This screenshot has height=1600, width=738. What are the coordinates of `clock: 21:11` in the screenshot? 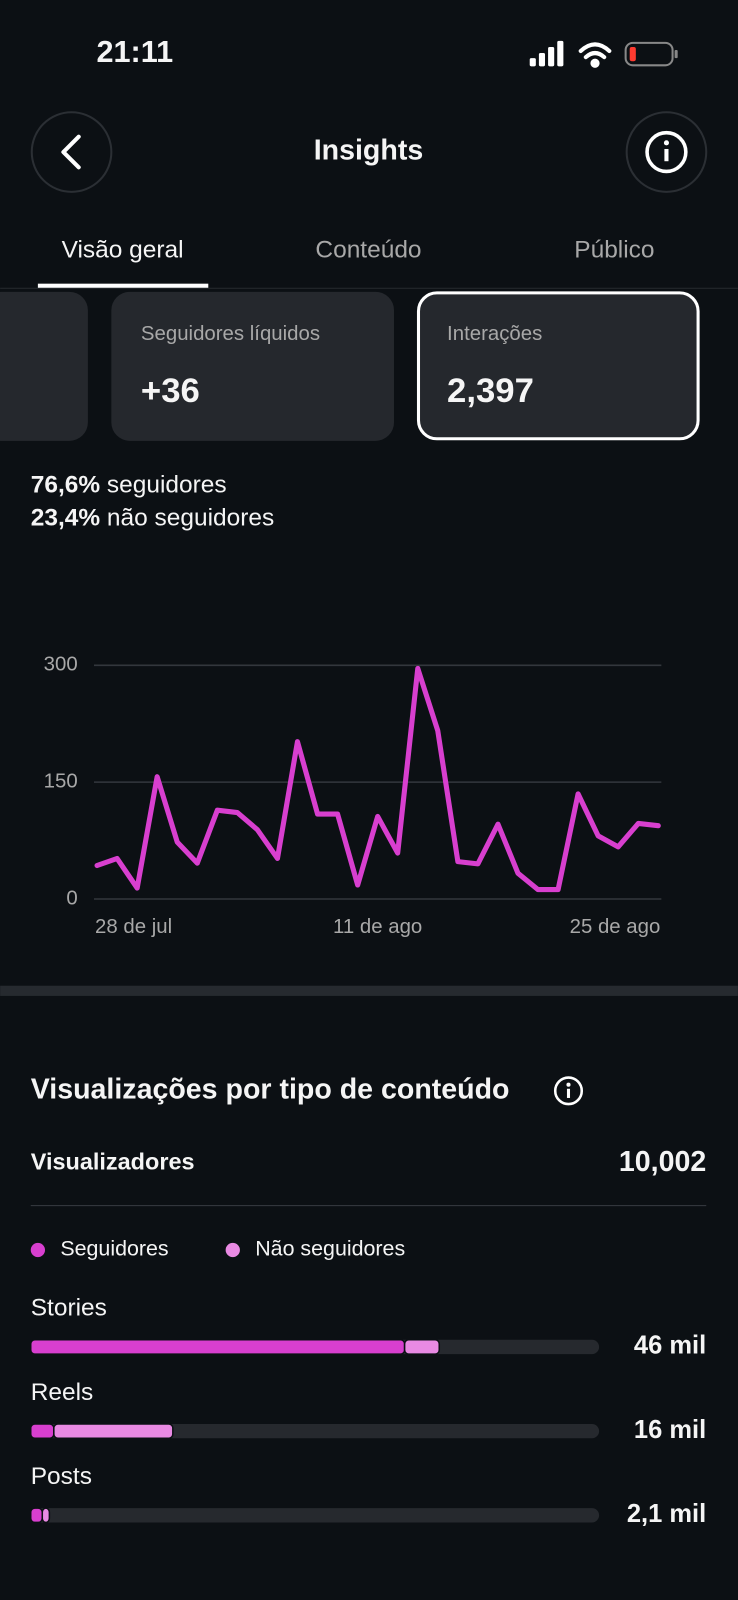 It's located at (135, 52).